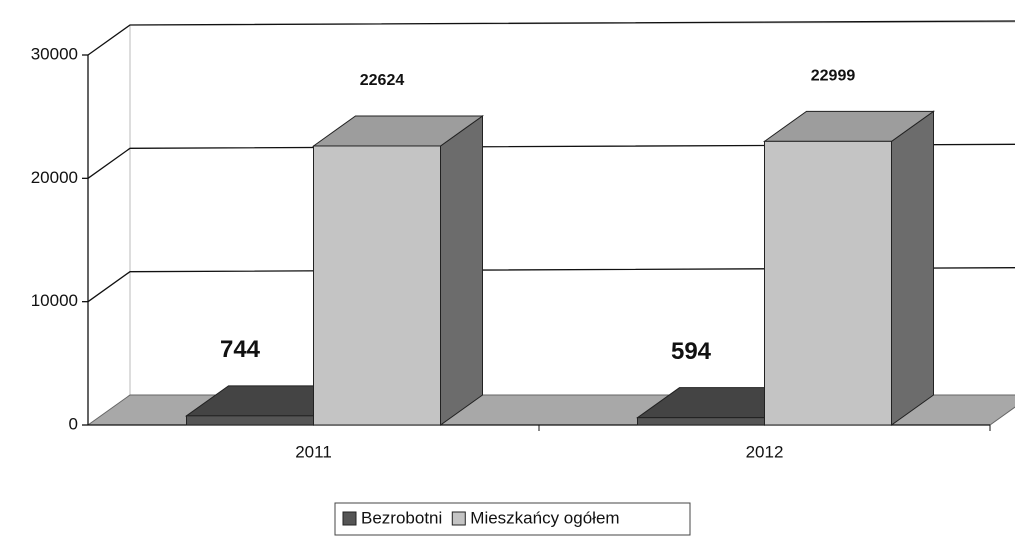 Image resolution: width=1015 pixels, height=537 pixels. What do you see at coordinates (54, 300) in the screenshot?
I see `y-tick-label: 10000` at bounding box center [54, 300].